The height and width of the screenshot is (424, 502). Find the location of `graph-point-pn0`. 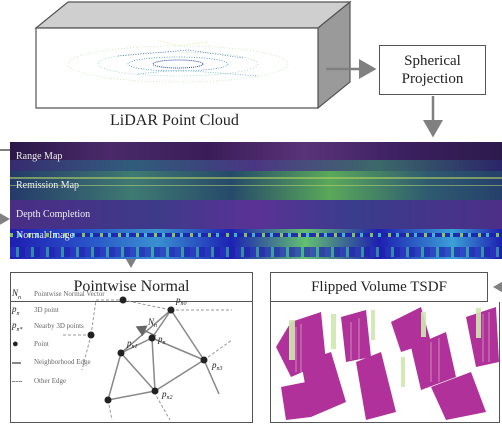

graph-point-pn0 is located at coordinates (171, 310).